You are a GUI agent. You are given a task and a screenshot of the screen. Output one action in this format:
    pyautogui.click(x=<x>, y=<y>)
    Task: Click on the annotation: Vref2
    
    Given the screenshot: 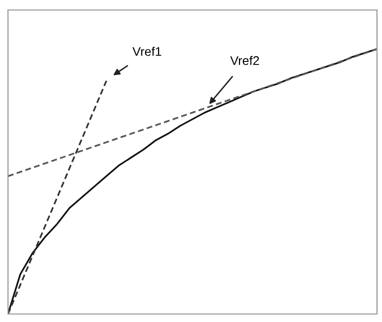 What is the action you would take?
    pyautogui.click(x=244, y=61)
    